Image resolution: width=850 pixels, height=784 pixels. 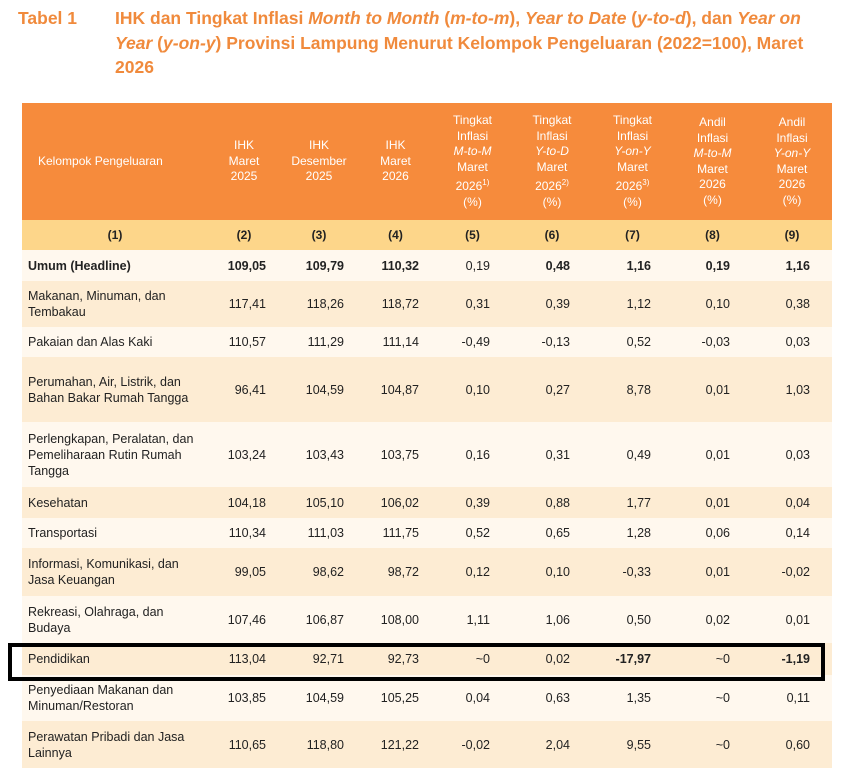 I want to click on group-name: Rekreasi, Olahraga, dan Budaya, so click(x=115, y=619).